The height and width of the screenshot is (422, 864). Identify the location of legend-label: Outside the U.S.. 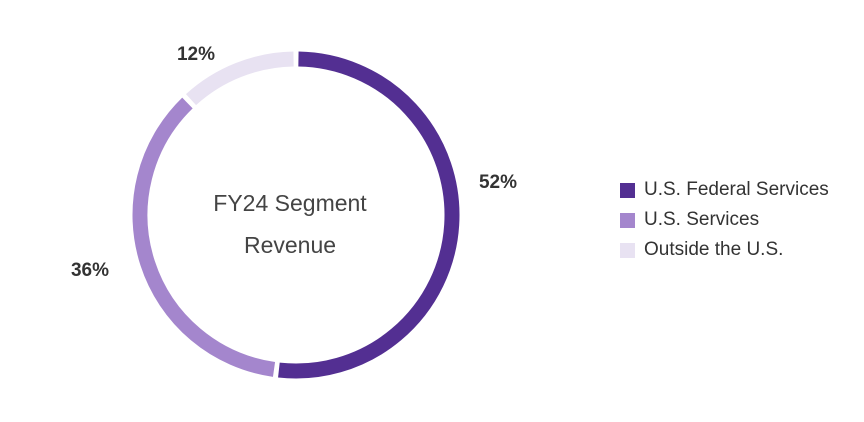
(714, 249).